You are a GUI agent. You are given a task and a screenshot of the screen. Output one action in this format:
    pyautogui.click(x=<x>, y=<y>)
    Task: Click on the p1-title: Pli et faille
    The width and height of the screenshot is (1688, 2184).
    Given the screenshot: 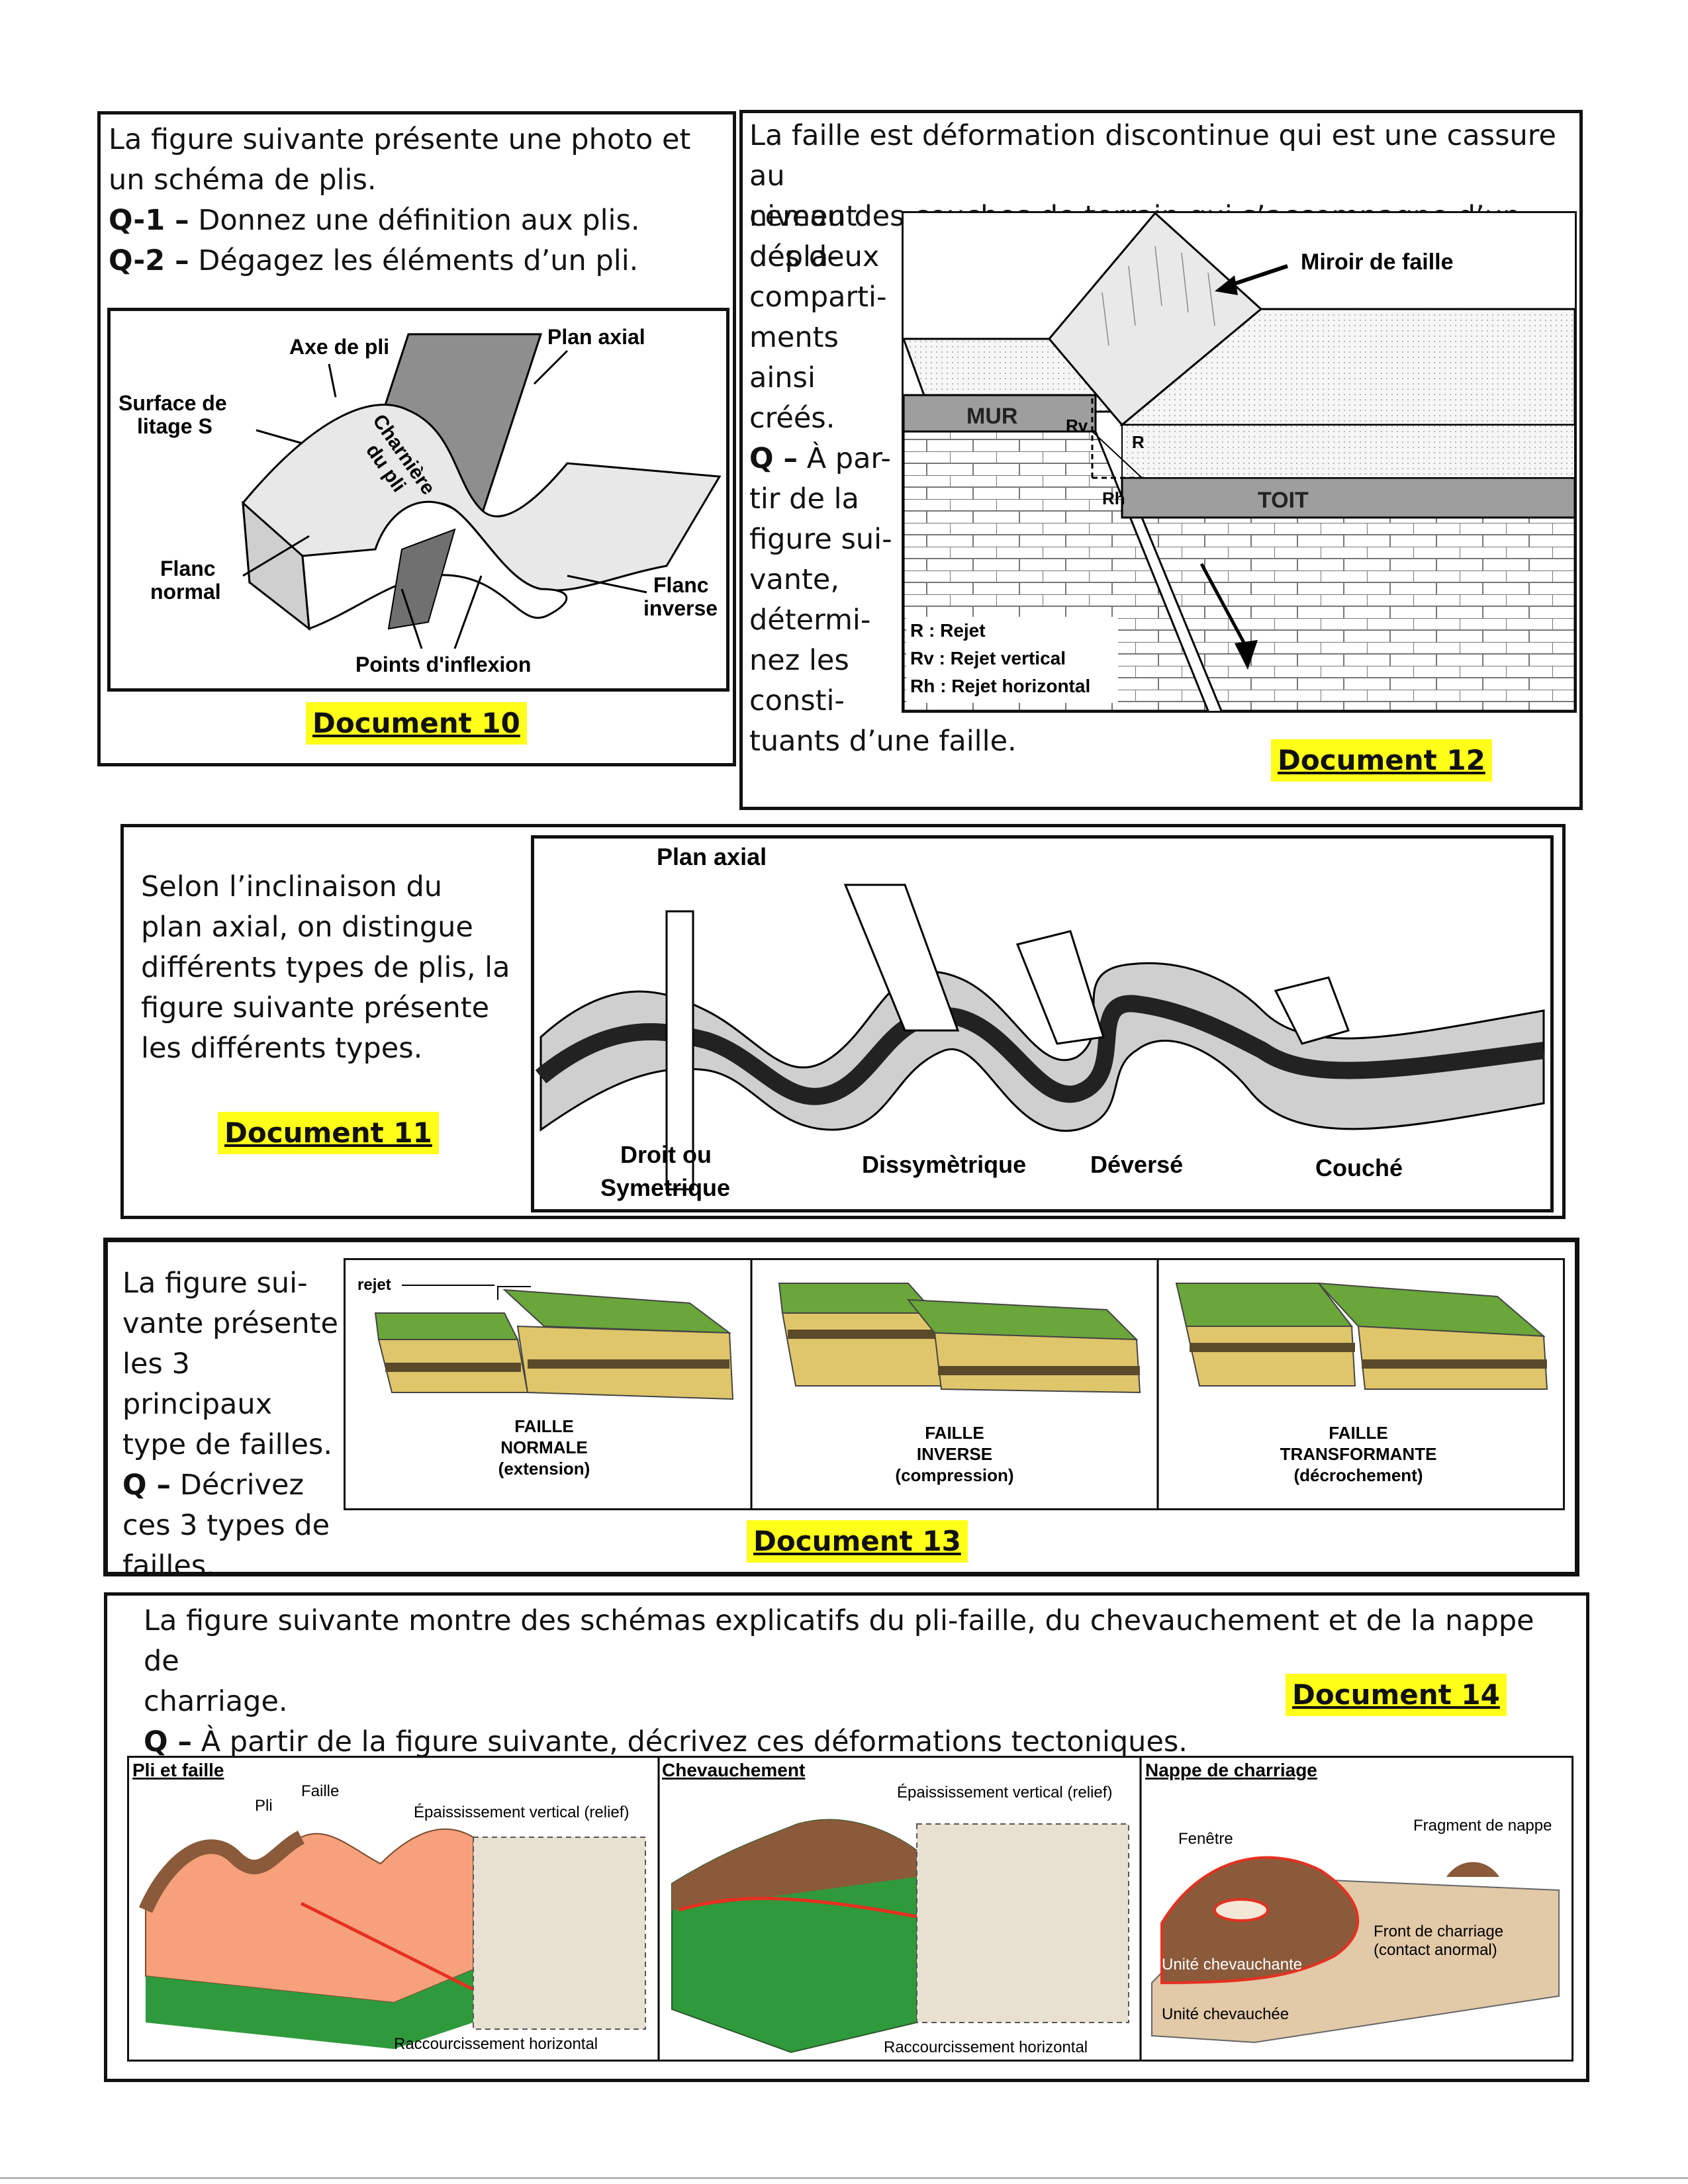 What is the action you would take?
    pyautogui.click(x=178, y=1770)
    